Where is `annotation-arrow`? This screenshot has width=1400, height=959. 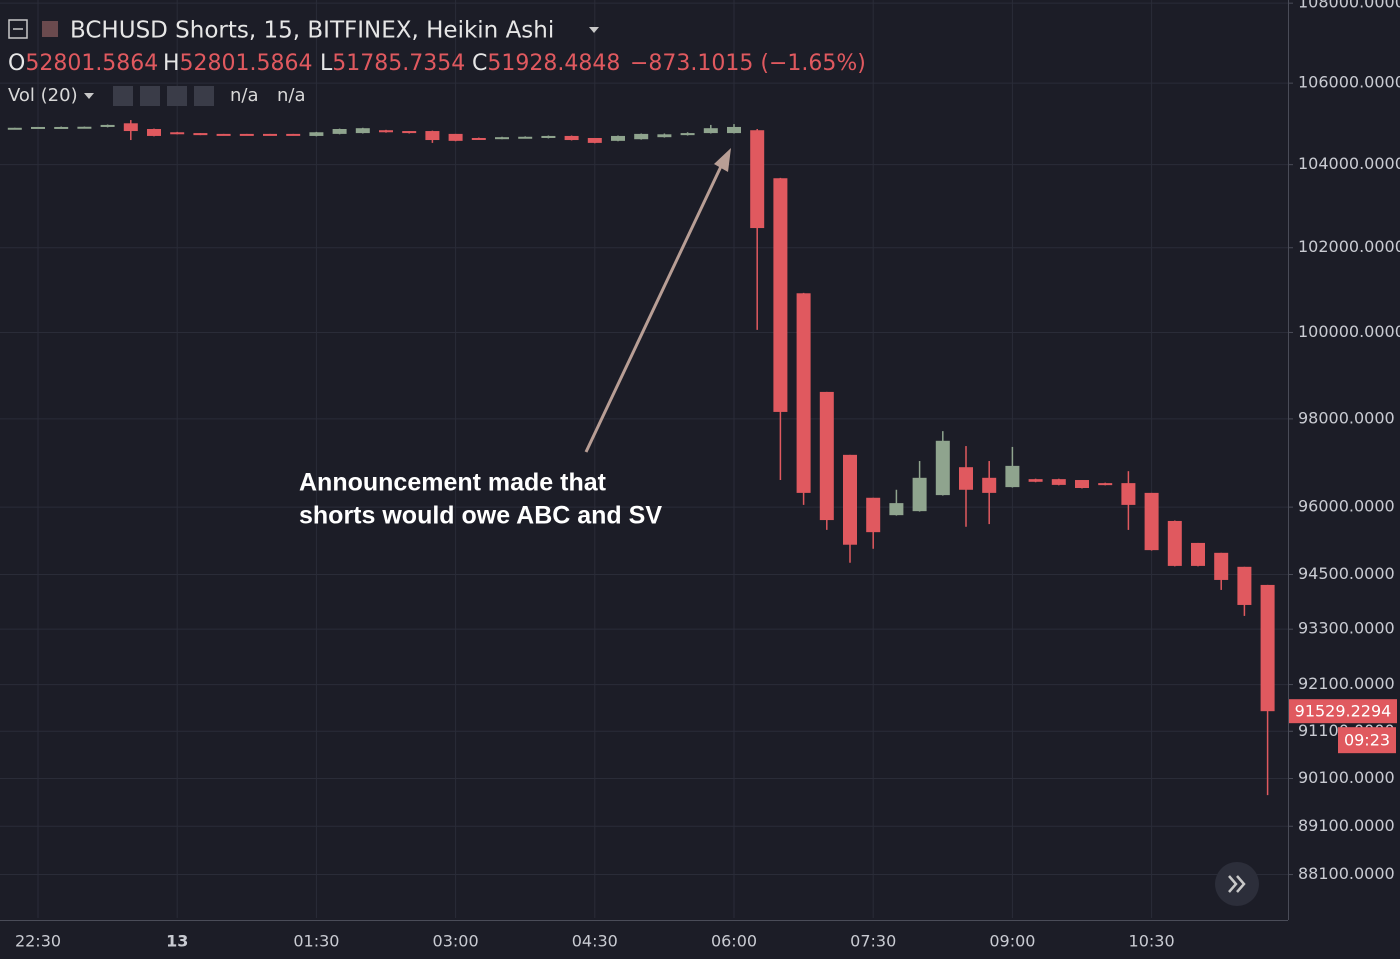 annotation-arrow is located at coordinates (655, 306).